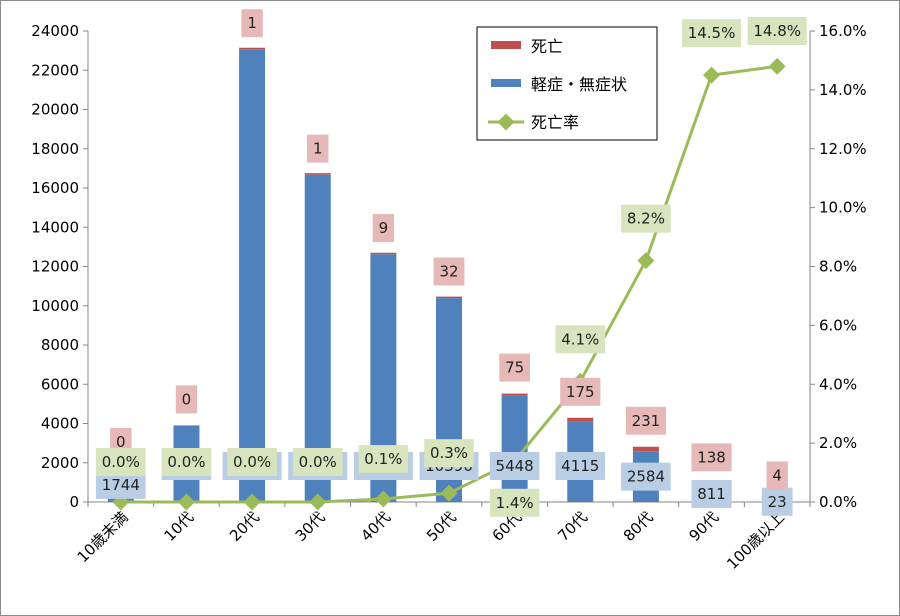 This screenshot has height=616, width=900. What do you see at coordinates (704, 526) in the screenshot?
I see `x-tick-label: 90代` at bounding box center [704, 526].